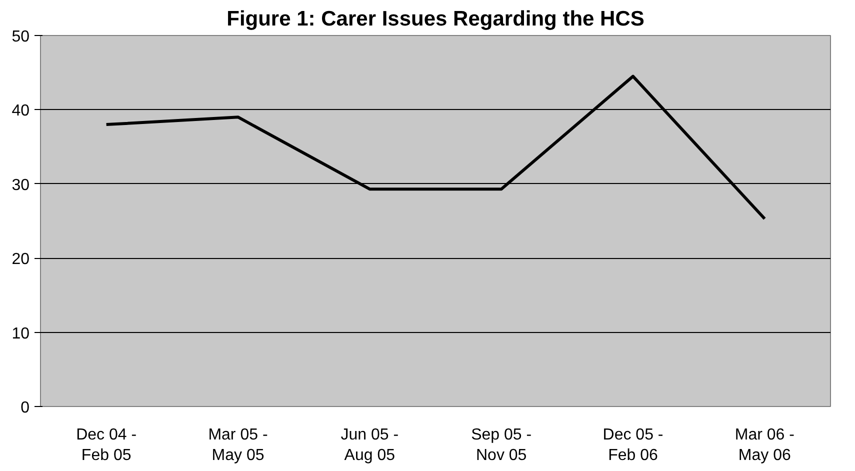 The width and height of the screenshot is (855, 471). Describe the element at coordinates (238, 445) in the screenshot. I see `x-tick-label: Mar 05 - May 05` at that location.